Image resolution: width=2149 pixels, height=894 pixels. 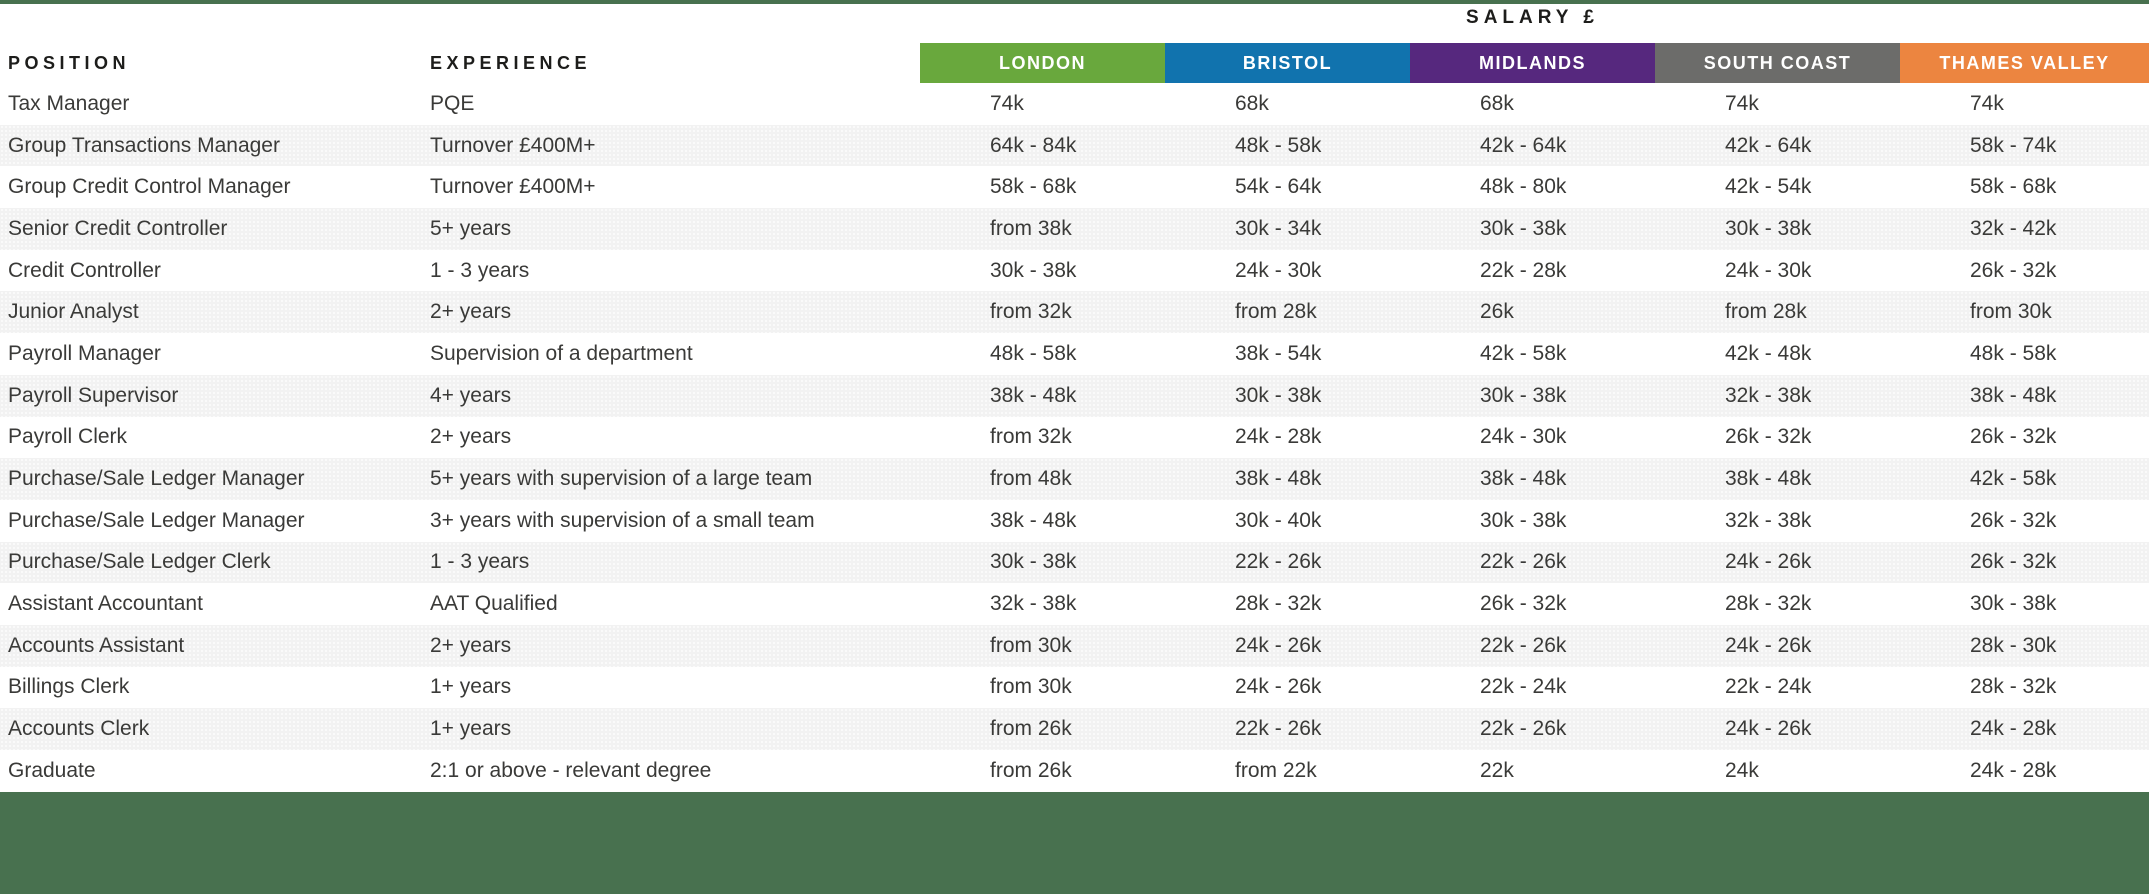 I want to click on position-cell: Tax Manager, so click(x=69, y=103).